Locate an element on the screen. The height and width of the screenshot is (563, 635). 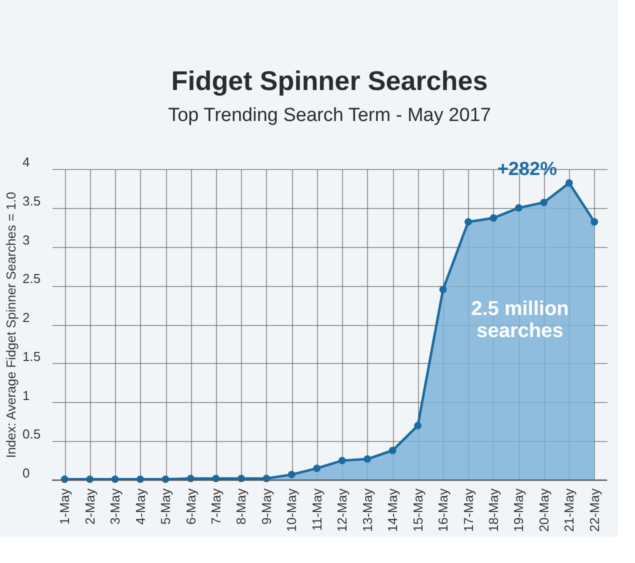
x-tick-label: 10-May is located at coordinates (292, 510).